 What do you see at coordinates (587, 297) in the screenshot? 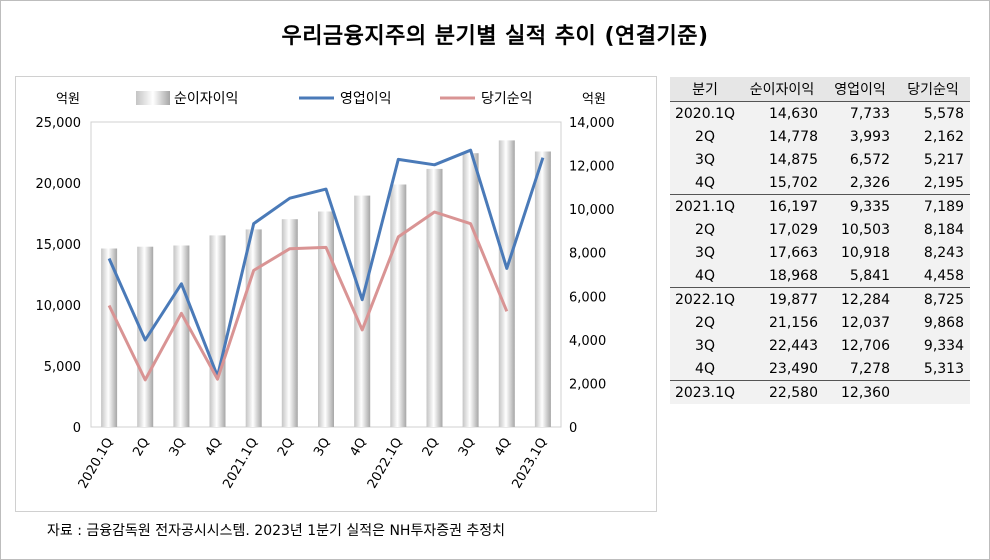
I see `right-tick-label: 6,000` at bounding box center [587, 297].